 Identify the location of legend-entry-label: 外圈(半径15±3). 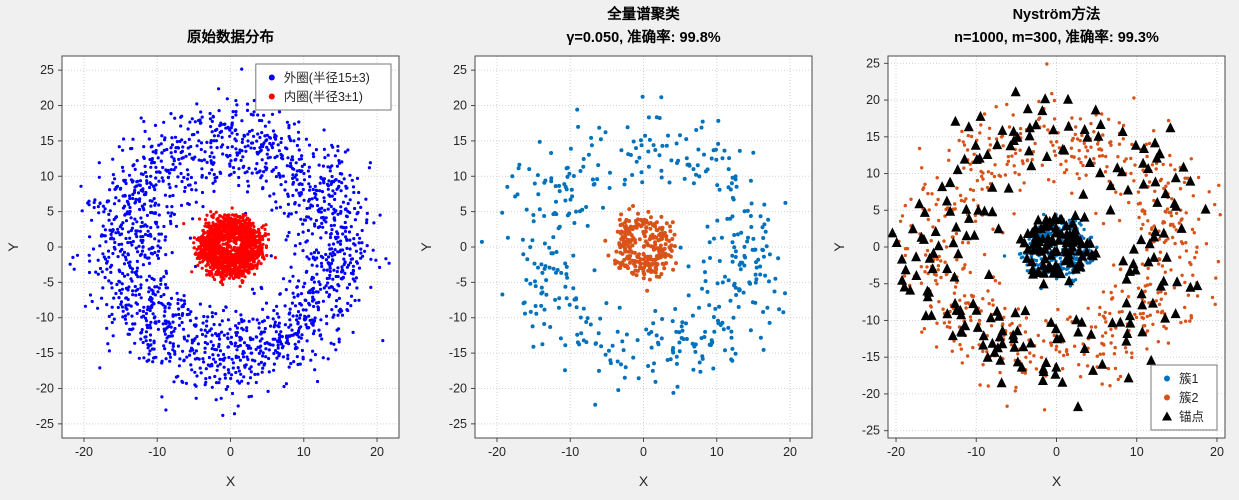
(327, 78).